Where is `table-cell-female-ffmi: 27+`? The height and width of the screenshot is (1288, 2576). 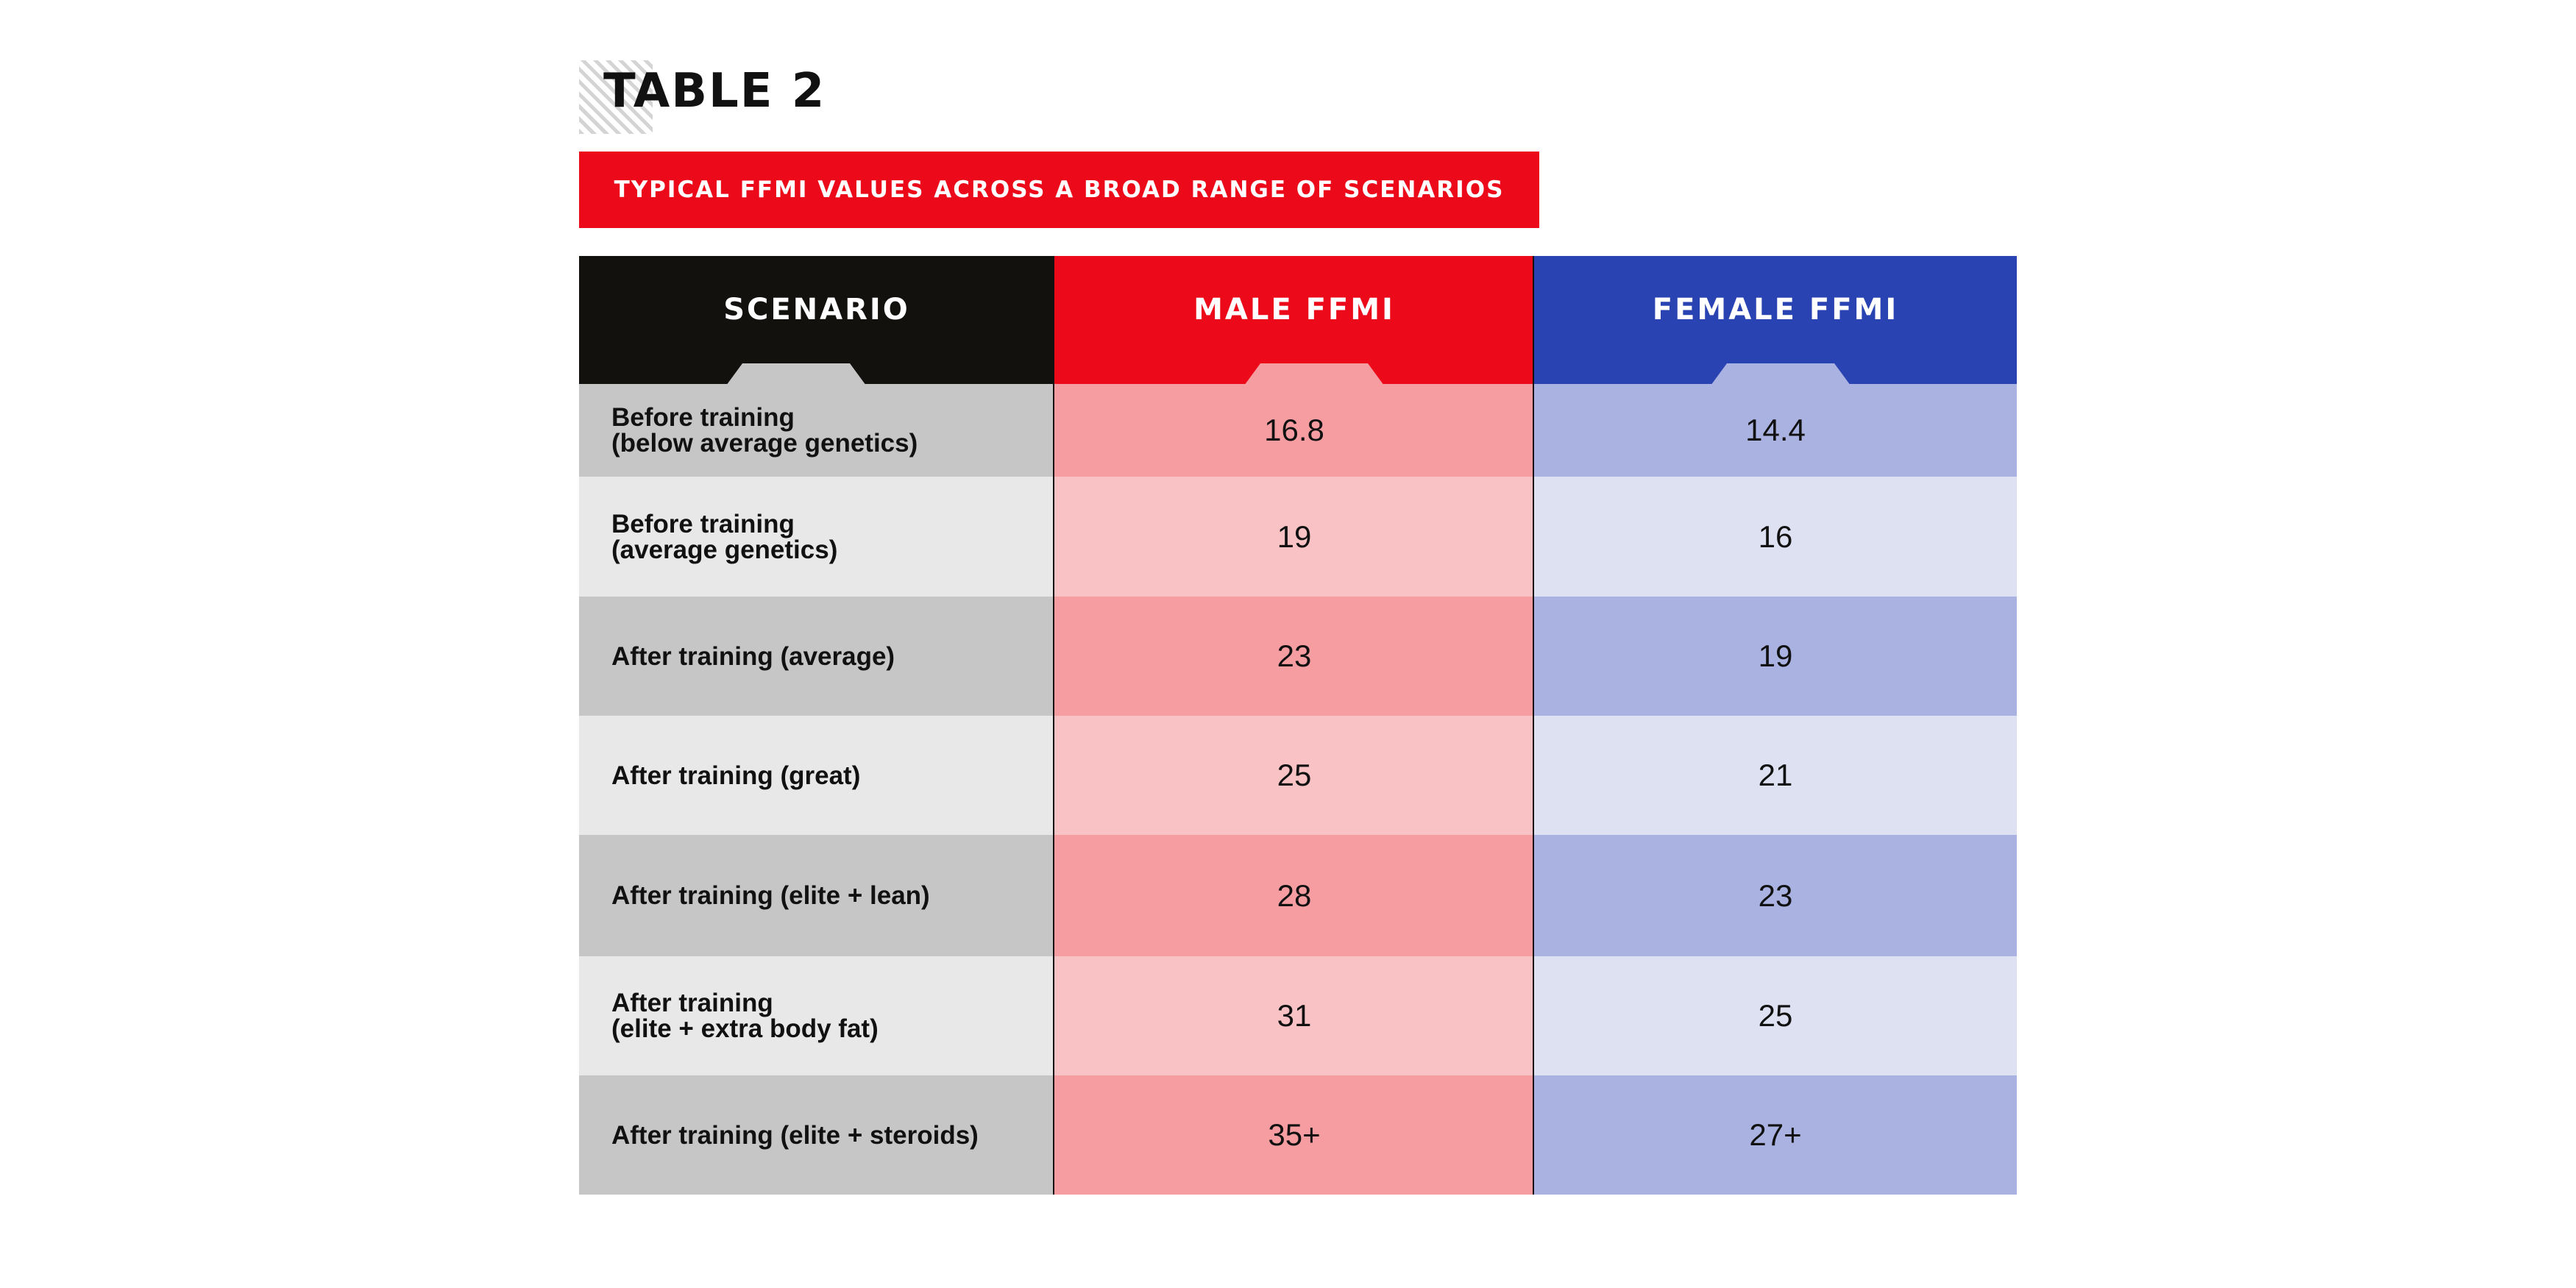 table-cell-female-ffmi: 27+ is located at coordinates (1775, 1135).